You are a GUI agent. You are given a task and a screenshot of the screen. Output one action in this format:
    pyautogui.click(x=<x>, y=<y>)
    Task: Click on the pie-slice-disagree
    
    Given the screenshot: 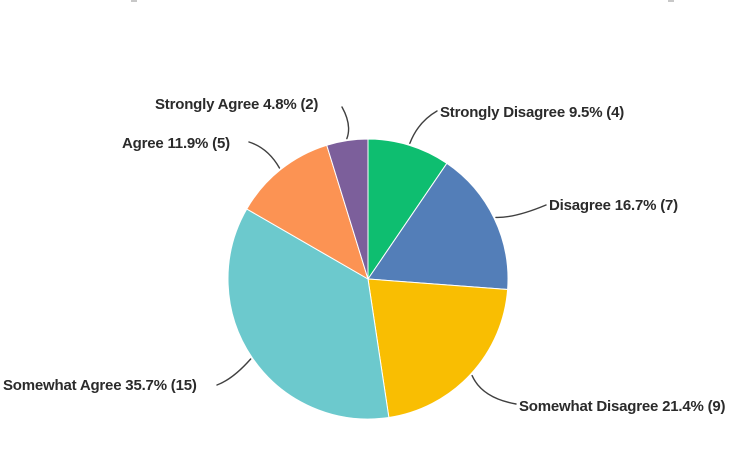 What is the action you would take?
    pyautogui.click(x=438, y=226)
    